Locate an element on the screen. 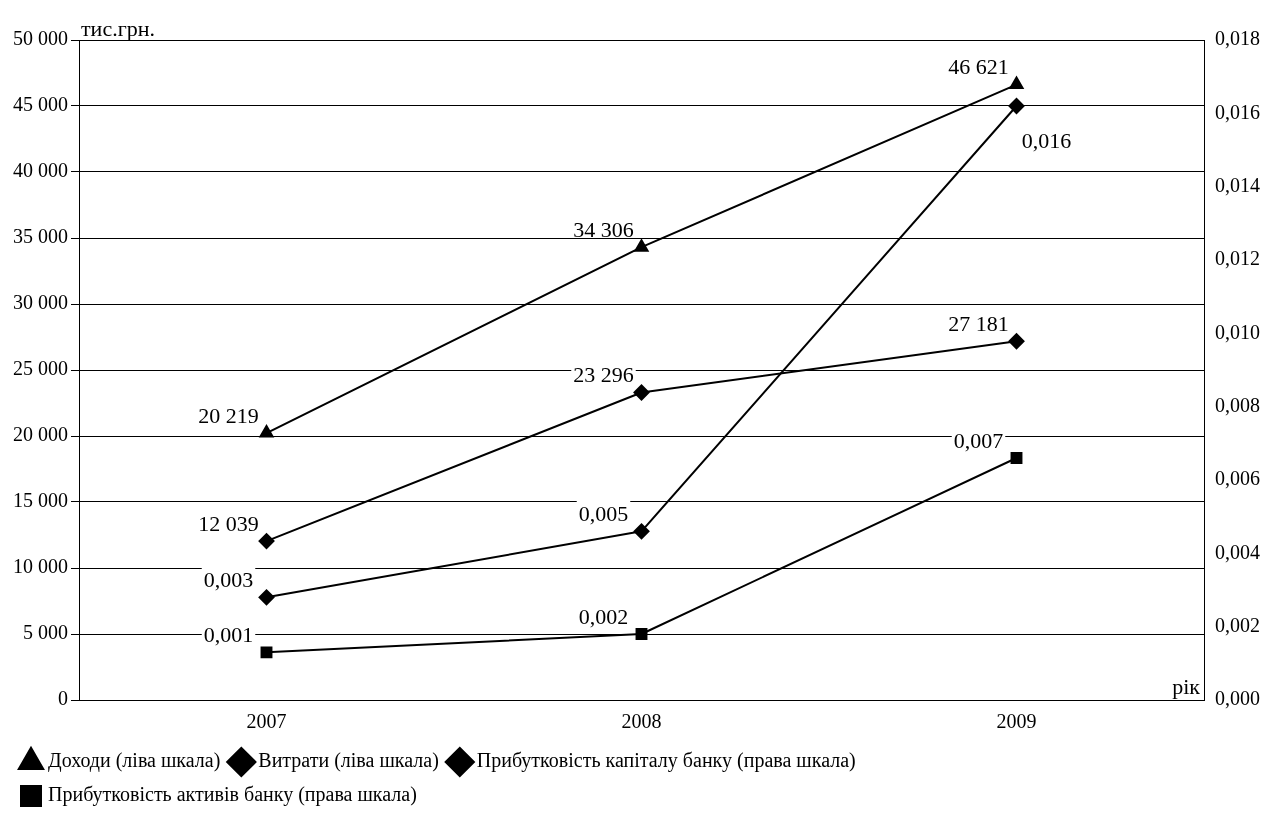 The image size is (1273, 816). y-tick-label: 5 000 is located at coordinates (45, 632).